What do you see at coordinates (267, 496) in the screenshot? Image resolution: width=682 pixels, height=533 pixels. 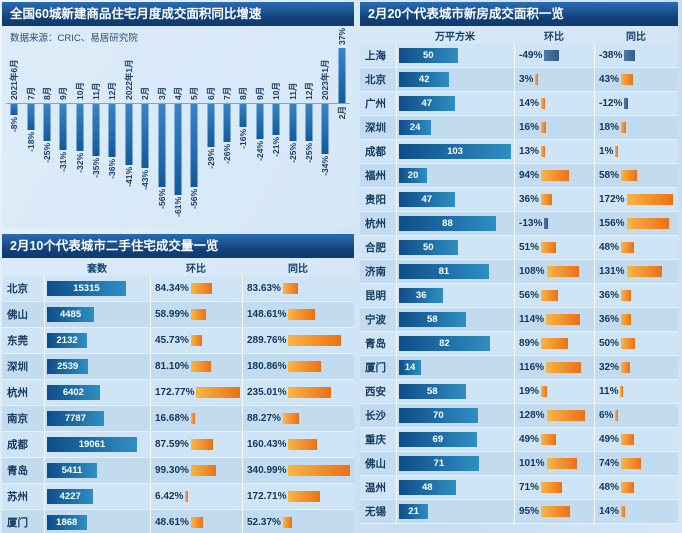 I see `percent-label: 172.71%` at bounding box center [267, 496].